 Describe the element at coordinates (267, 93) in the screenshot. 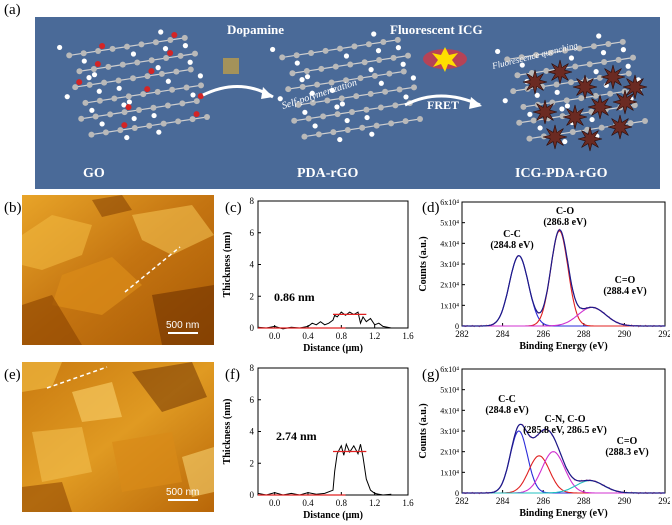

I see `arrow-1-head-icon` at that location.